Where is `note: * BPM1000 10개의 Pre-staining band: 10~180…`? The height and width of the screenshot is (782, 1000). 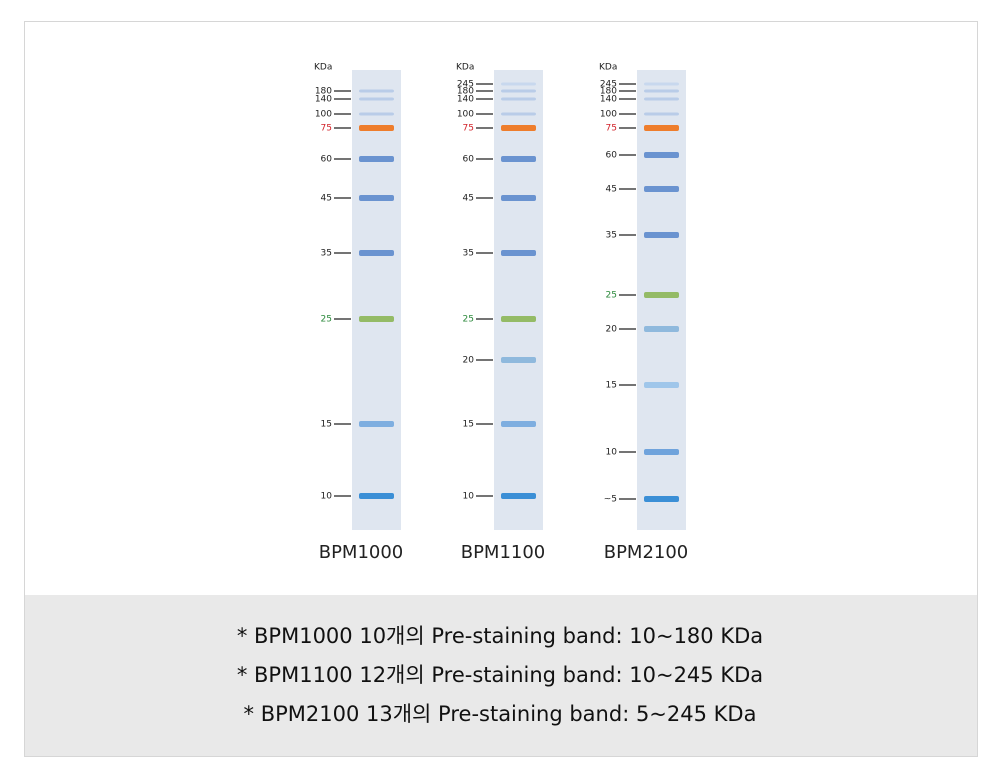 note: * BPM1000 10개의 Pre-staining band: 10~180… is located at coordinates (500, 636).